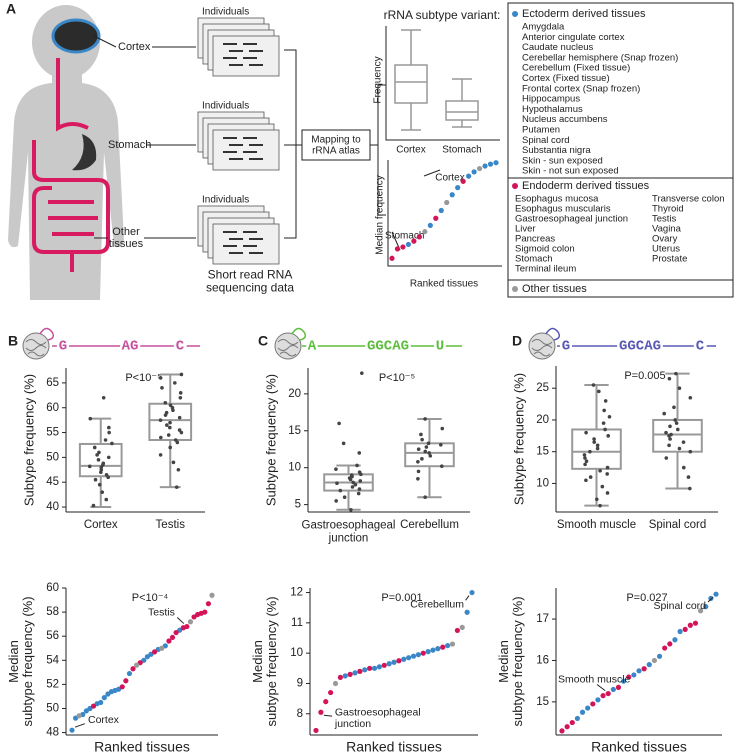  Describe the element at coordinates (600, 57) in the screenshot. I see `legend-entry: Cerebellar hemisphere (Snap frozen)` at that location.